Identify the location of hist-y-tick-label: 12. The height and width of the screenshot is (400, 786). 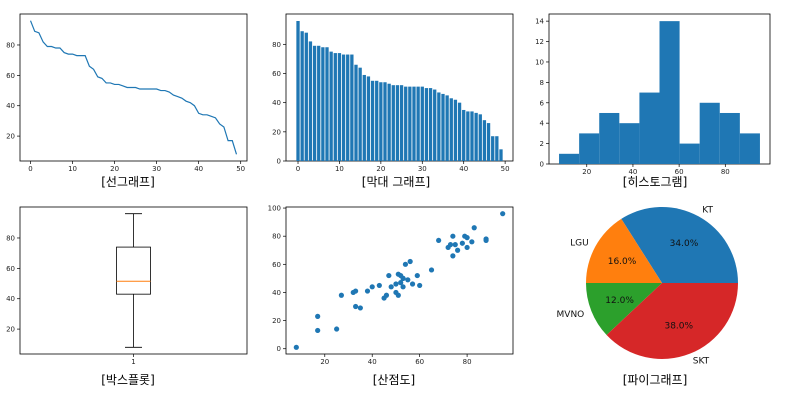
(539, 42).